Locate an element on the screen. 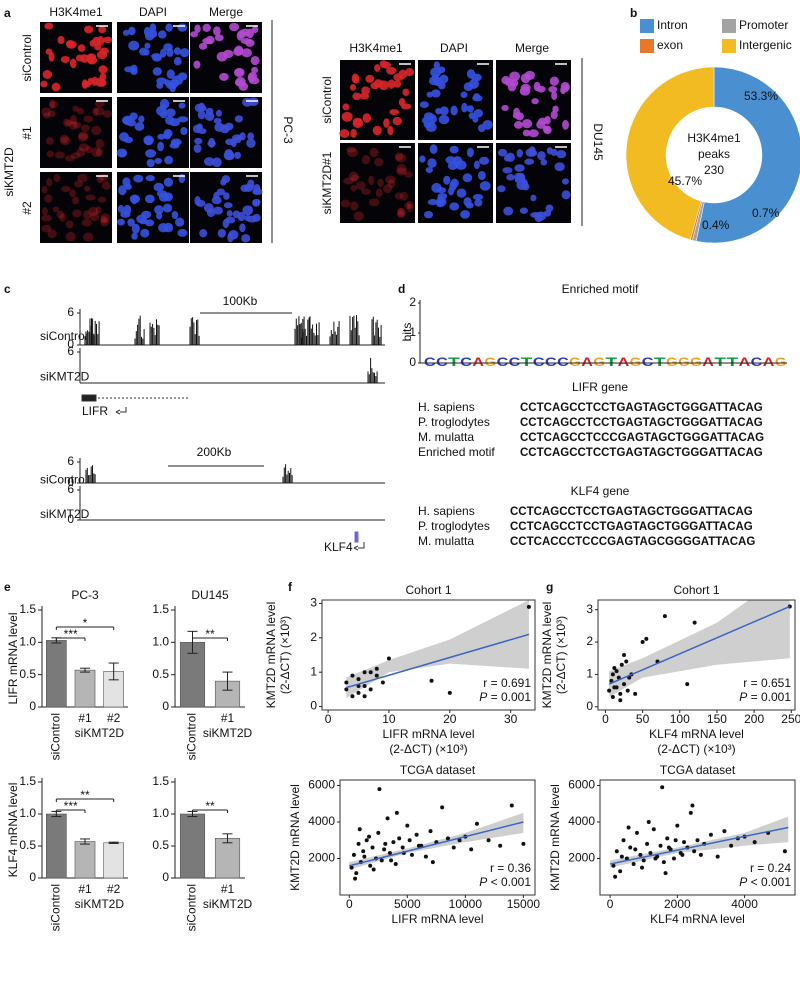  motif-title: Enriched motif is located at coordinates (600, 289).